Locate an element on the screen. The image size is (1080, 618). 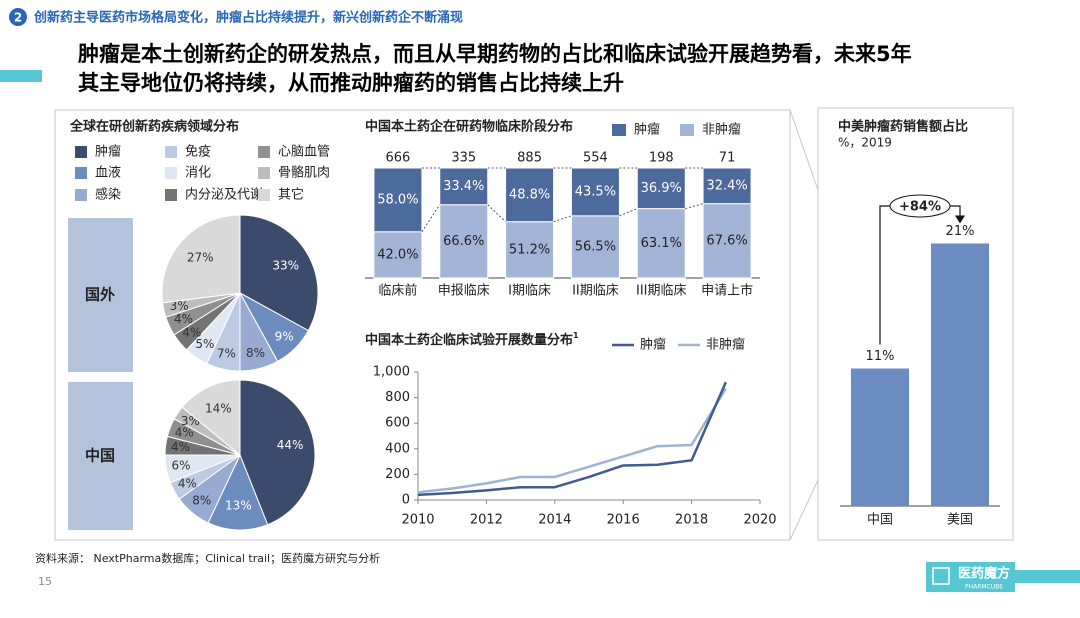
chart-title: 中国本土药企临床试验开展数量分布 is located at coordinates (469, 340).